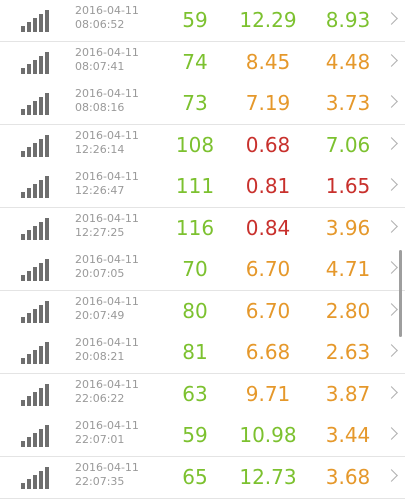 This screenshot has height=500, width=405. I want to click on test-time: 08:07:41, so click(100, 66).